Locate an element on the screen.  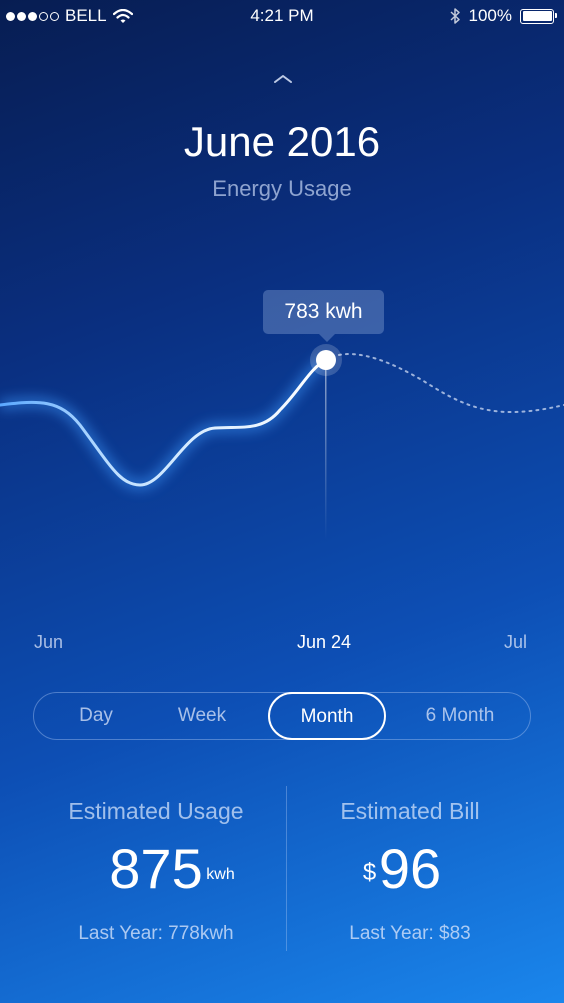
usage-line is located at coordinates (164, 422).